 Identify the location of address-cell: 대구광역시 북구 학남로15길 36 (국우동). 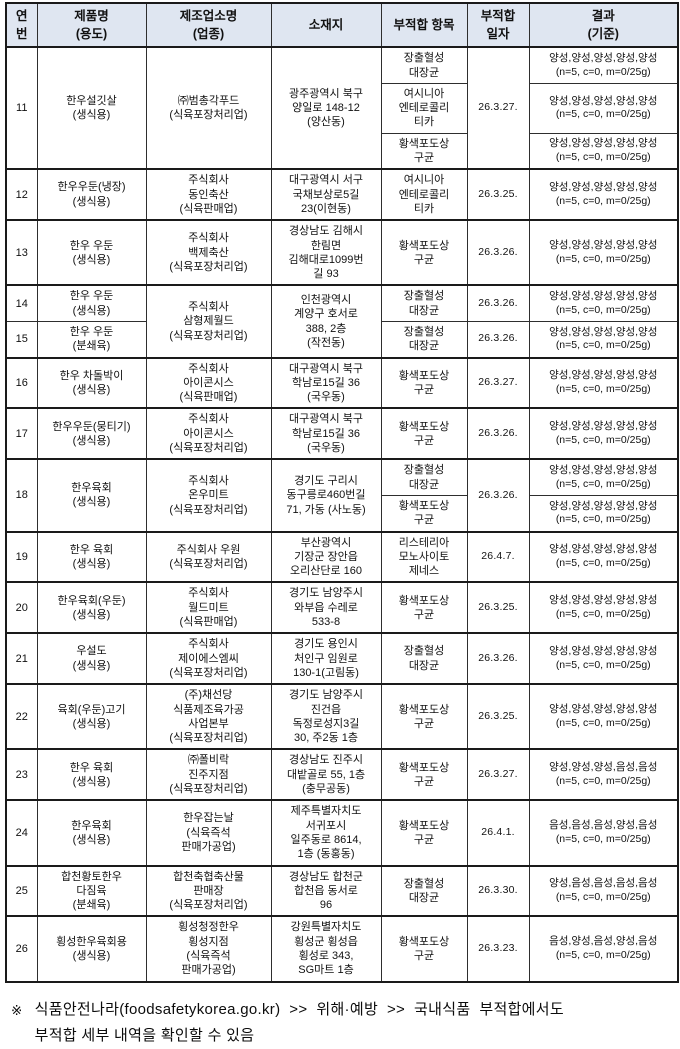
(326, 382).